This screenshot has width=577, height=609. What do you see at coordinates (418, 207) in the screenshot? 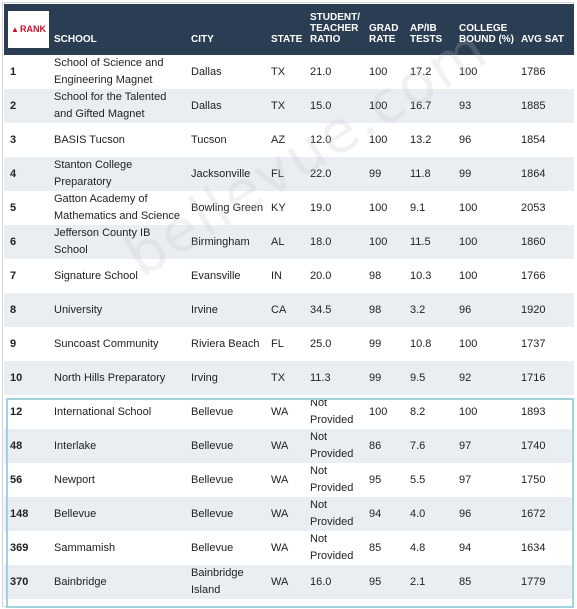
I see `apib-cell: 9.1` at bounding box center [418, 207].